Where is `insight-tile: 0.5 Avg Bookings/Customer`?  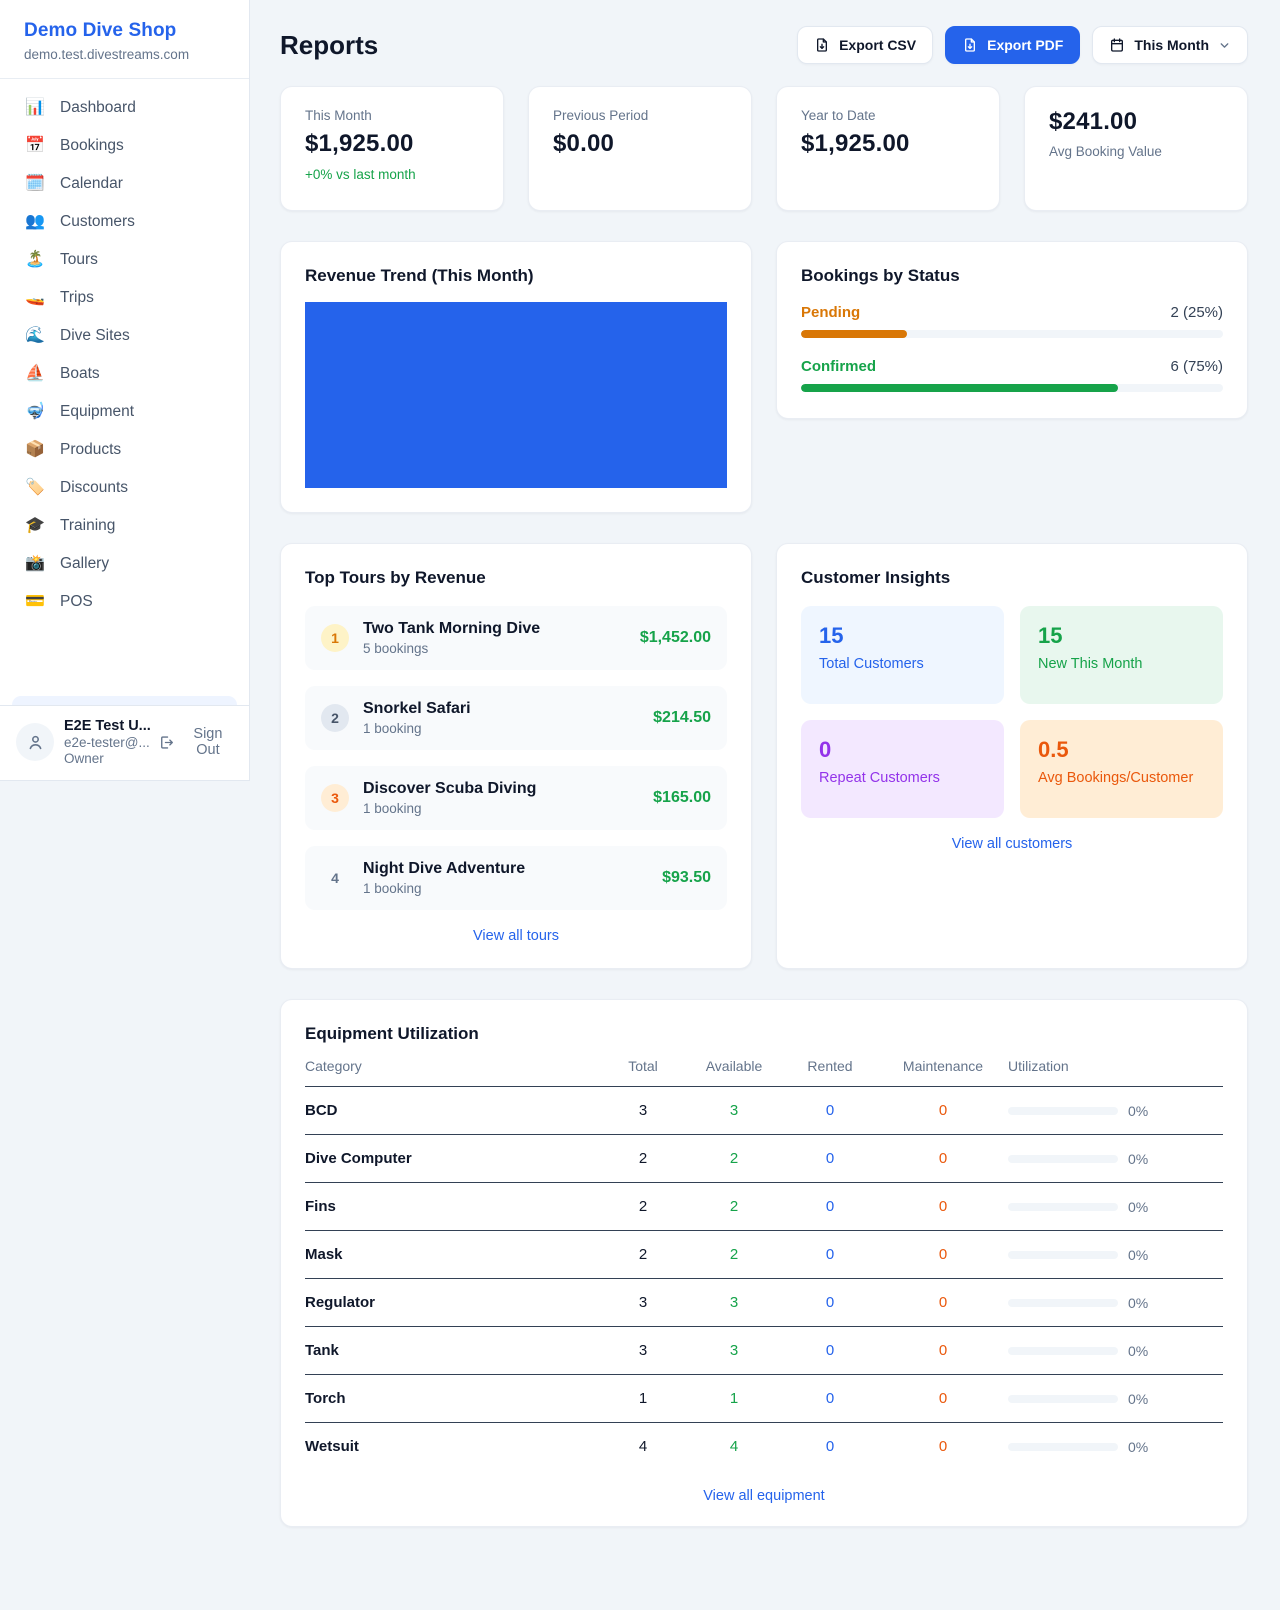
insight-tile: 0.5 Avg Bookings/Customer is located at coordinates (1121, 769).